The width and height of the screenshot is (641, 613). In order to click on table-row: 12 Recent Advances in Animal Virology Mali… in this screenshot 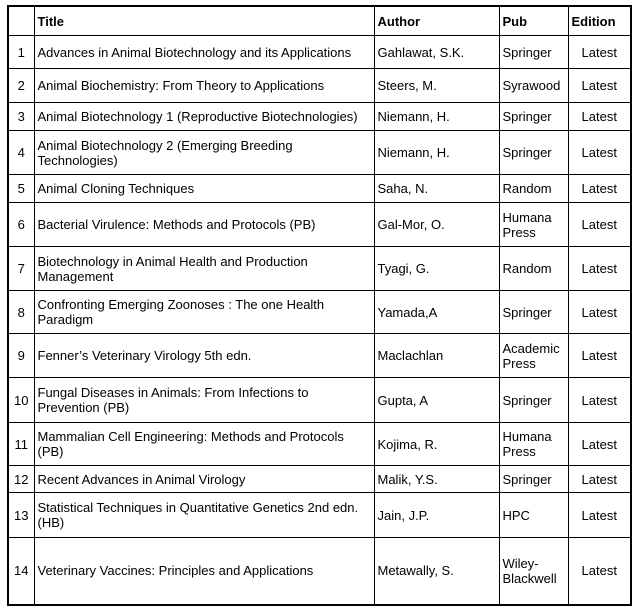, I will do `click(319, 479)`.